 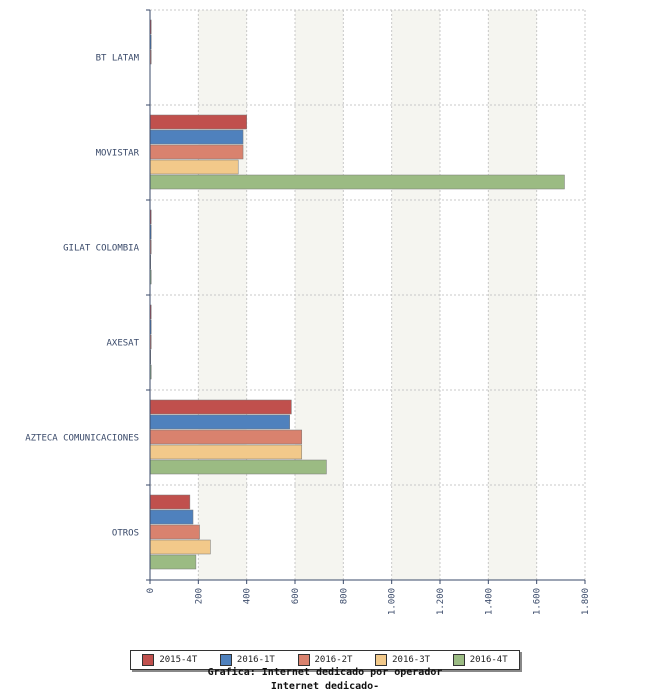 What do you see at coordinates (538, 601) in the screenshot?
I see `x-tick-label: 1.600` at bounding box center [538, 601].